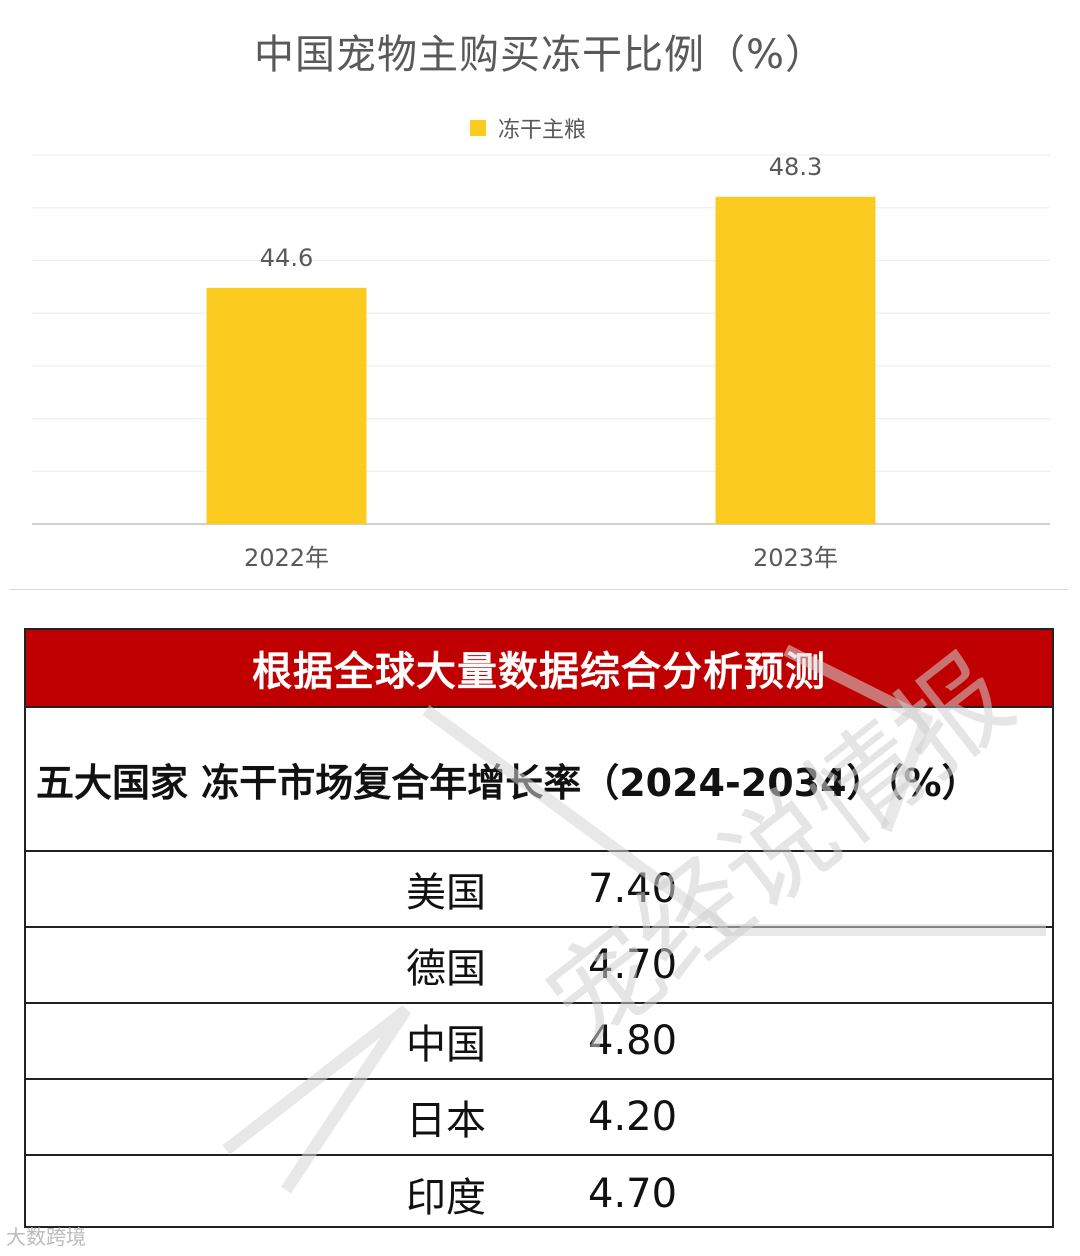 Image resolution: width=1080 pixels, height=1256 pixels. Describe the element at coordinates (446, 969) in the screenshot. I see `country-cell: 德国` at that location.